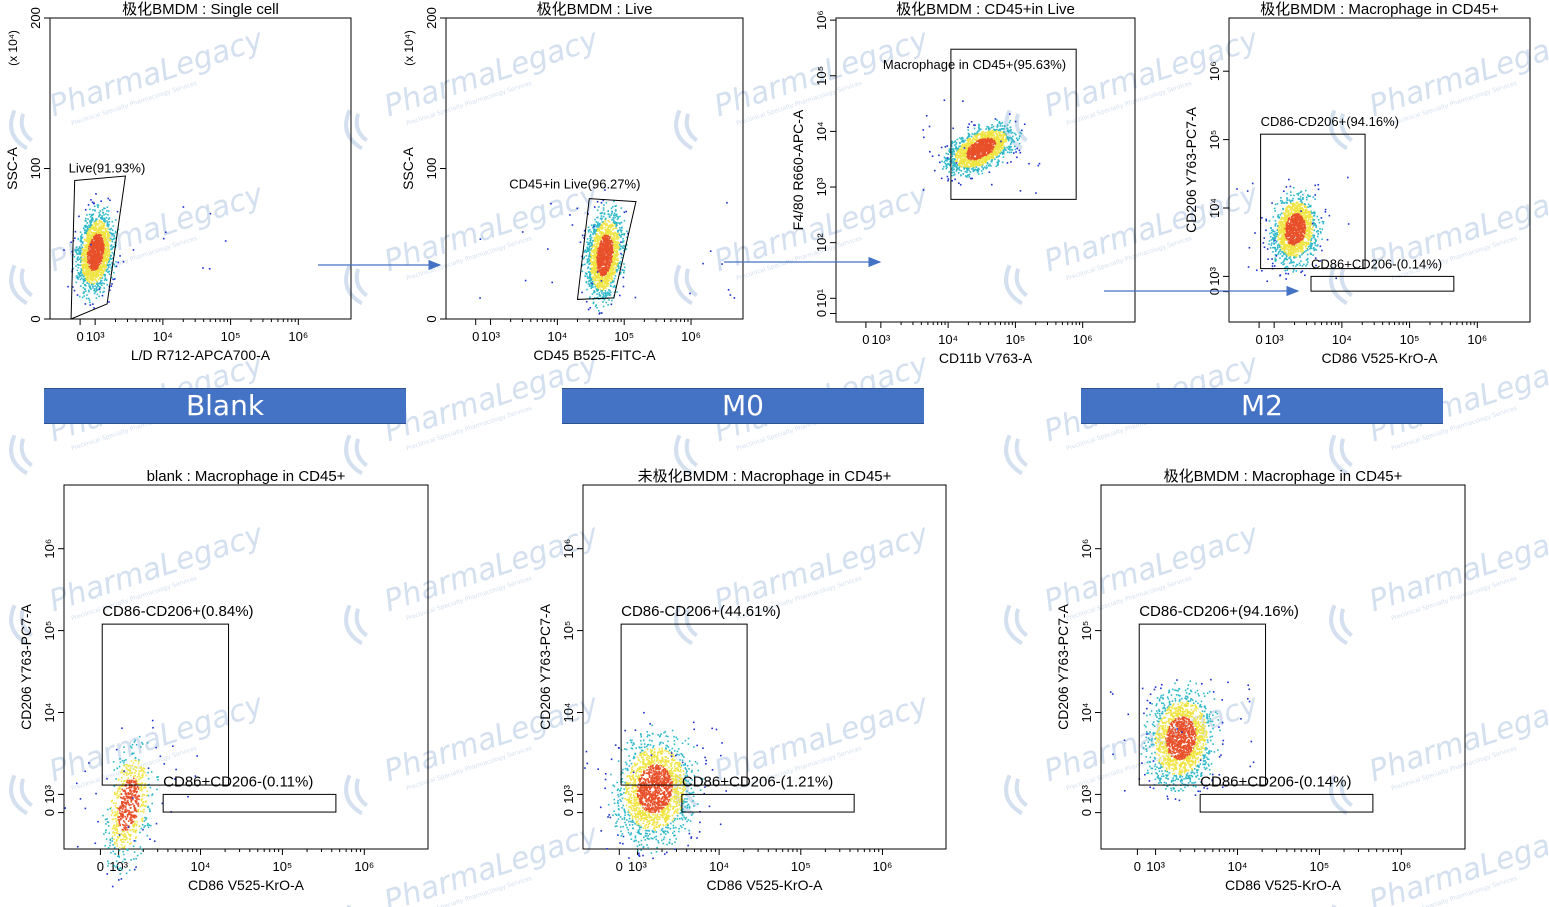 This screenshot has height=907, width=1549. What do you see at coordinates (431, 169) in the screenshot?
I see `y-tick-label: 100` at bounding box center [431, 169].